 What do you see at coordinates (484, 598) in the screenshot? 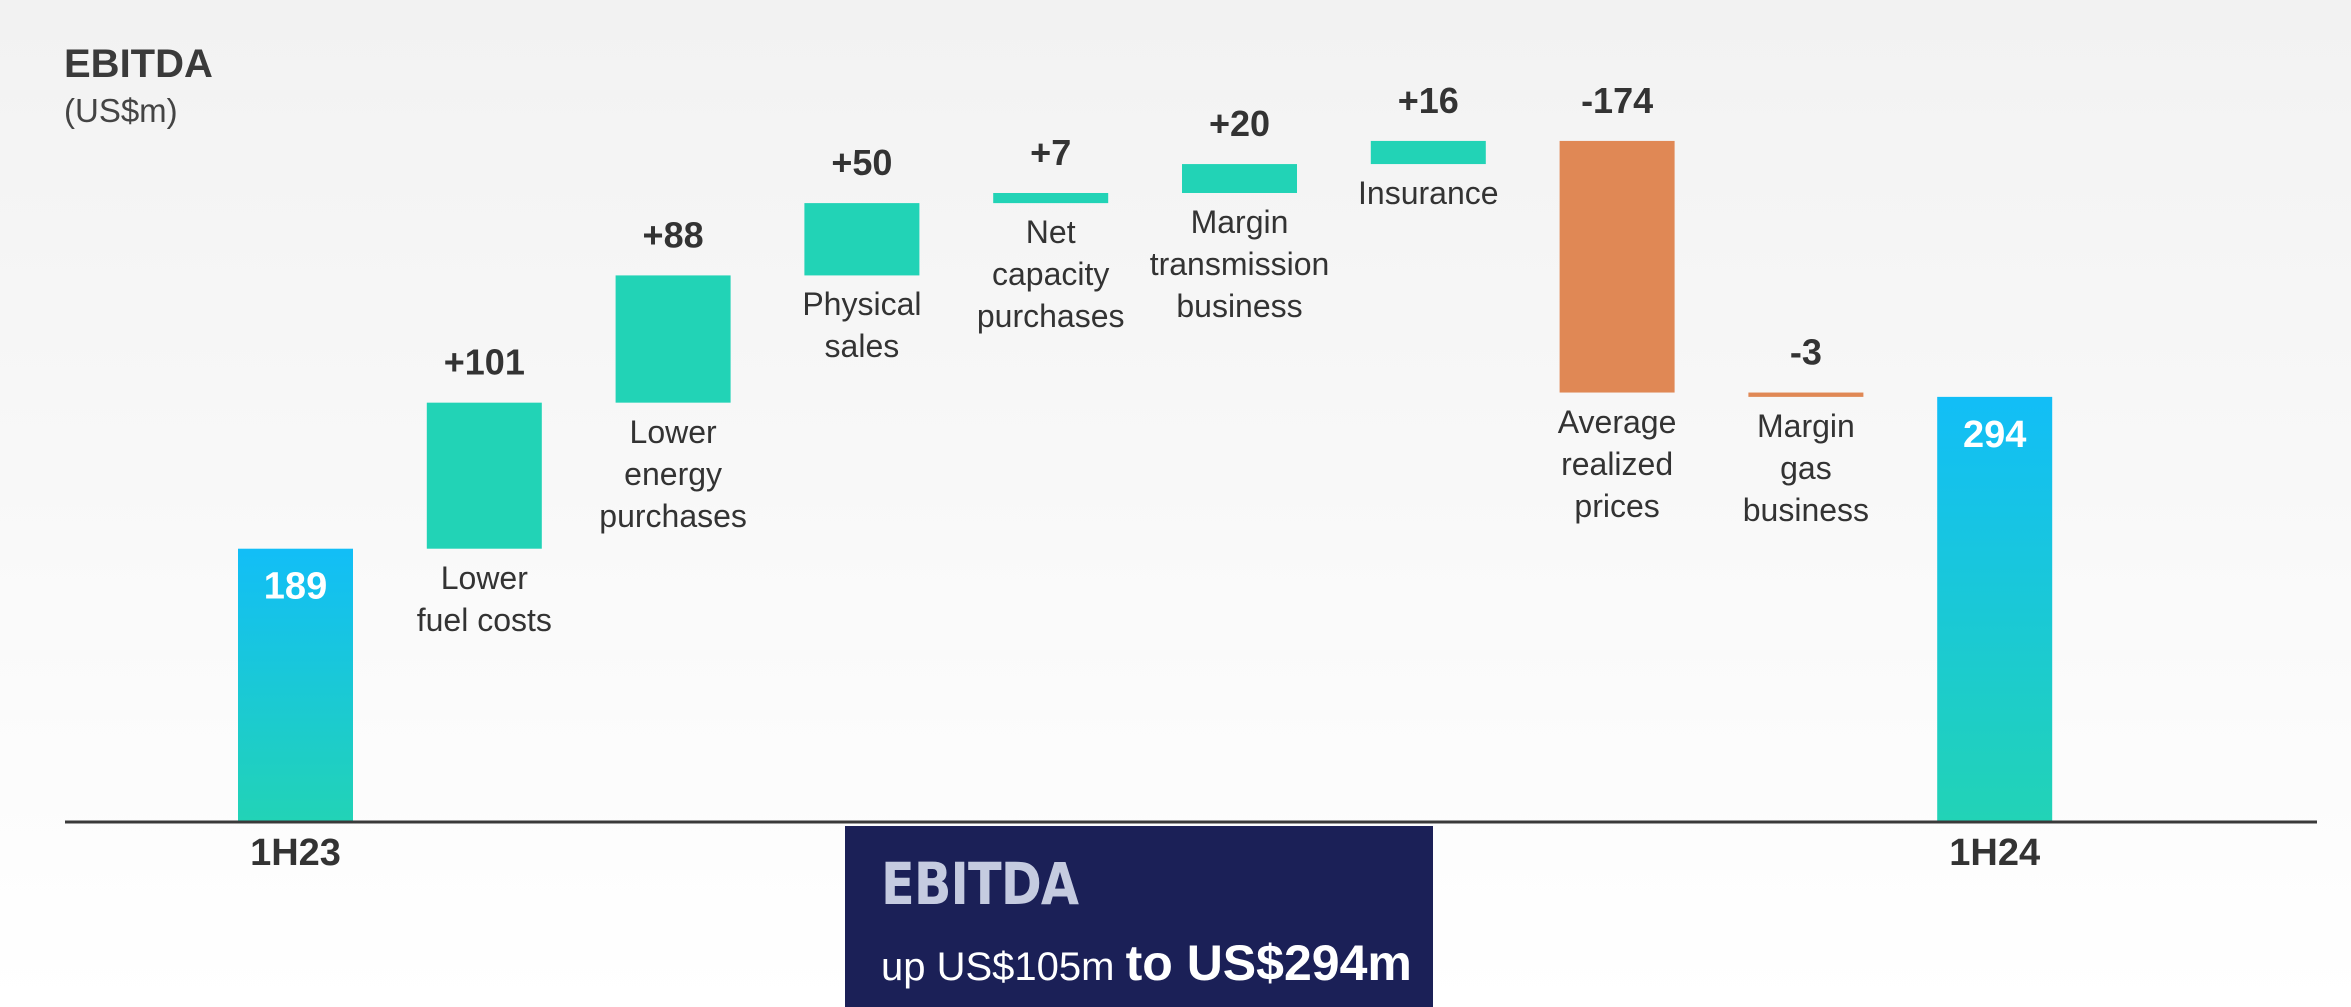
I see `x-tick-label: Lower fuel costs` at bounding box center [484, 598].